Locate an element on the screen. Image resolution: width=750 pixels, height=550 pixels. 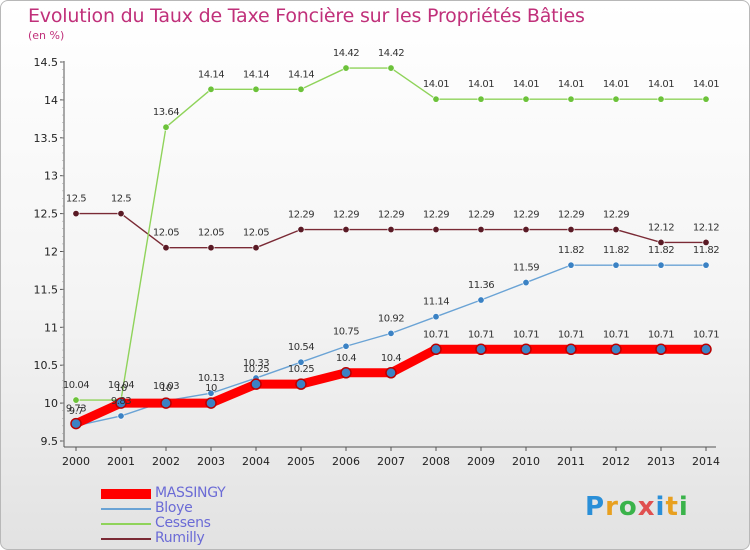
x-tick-label: 2009 is located at coordinates (481, 461).